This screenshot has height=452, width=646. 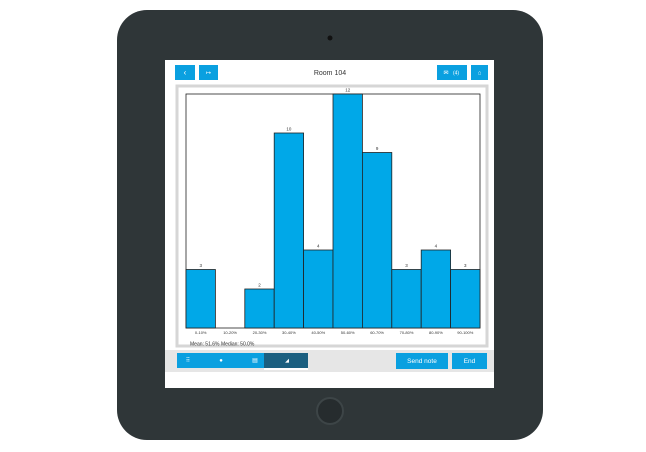 I want to click on back-button, so click(x=185, y=72).